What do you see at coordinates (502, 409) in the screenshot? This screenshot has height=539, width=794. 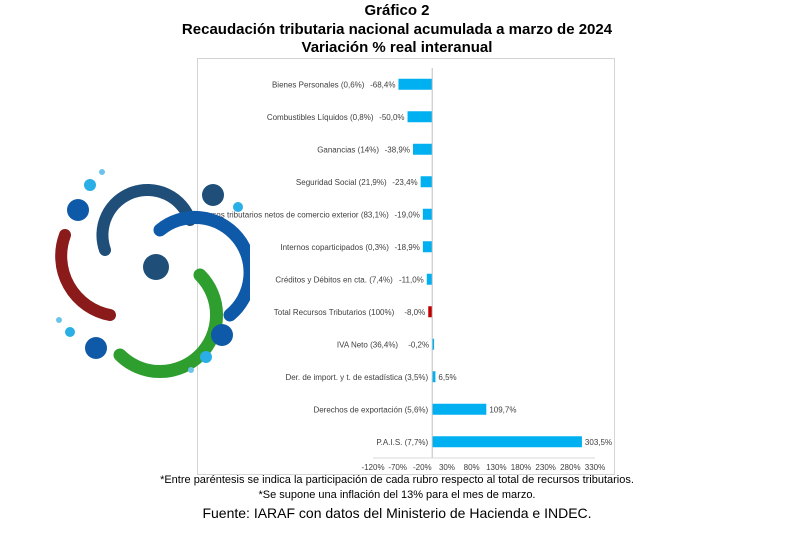 I see `data-label: 109,7%` at bounding box center [502, 409].